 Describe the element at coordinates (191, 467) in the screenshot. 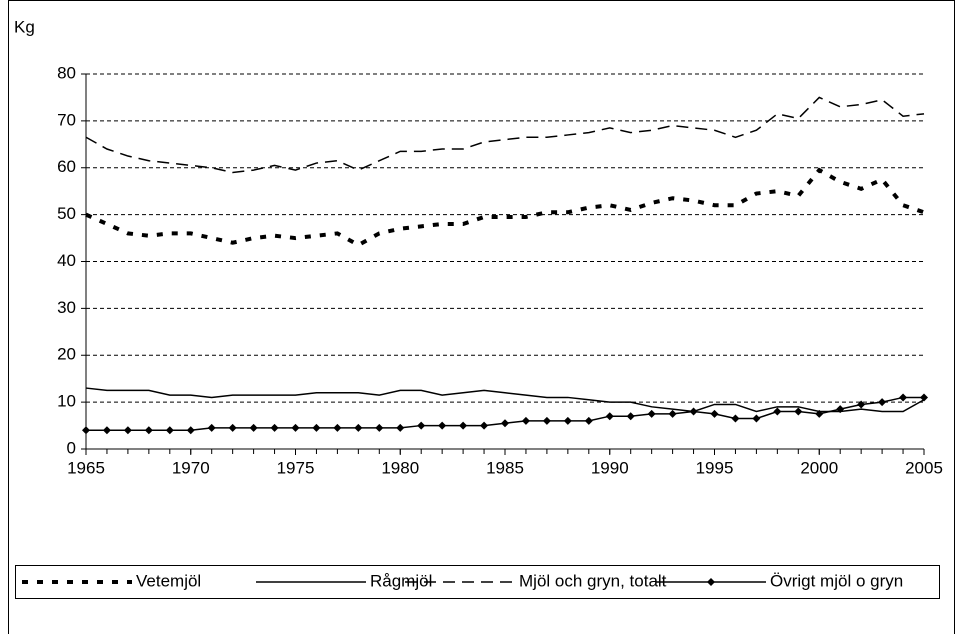

I see `x-tick-label: 1970` at that location.